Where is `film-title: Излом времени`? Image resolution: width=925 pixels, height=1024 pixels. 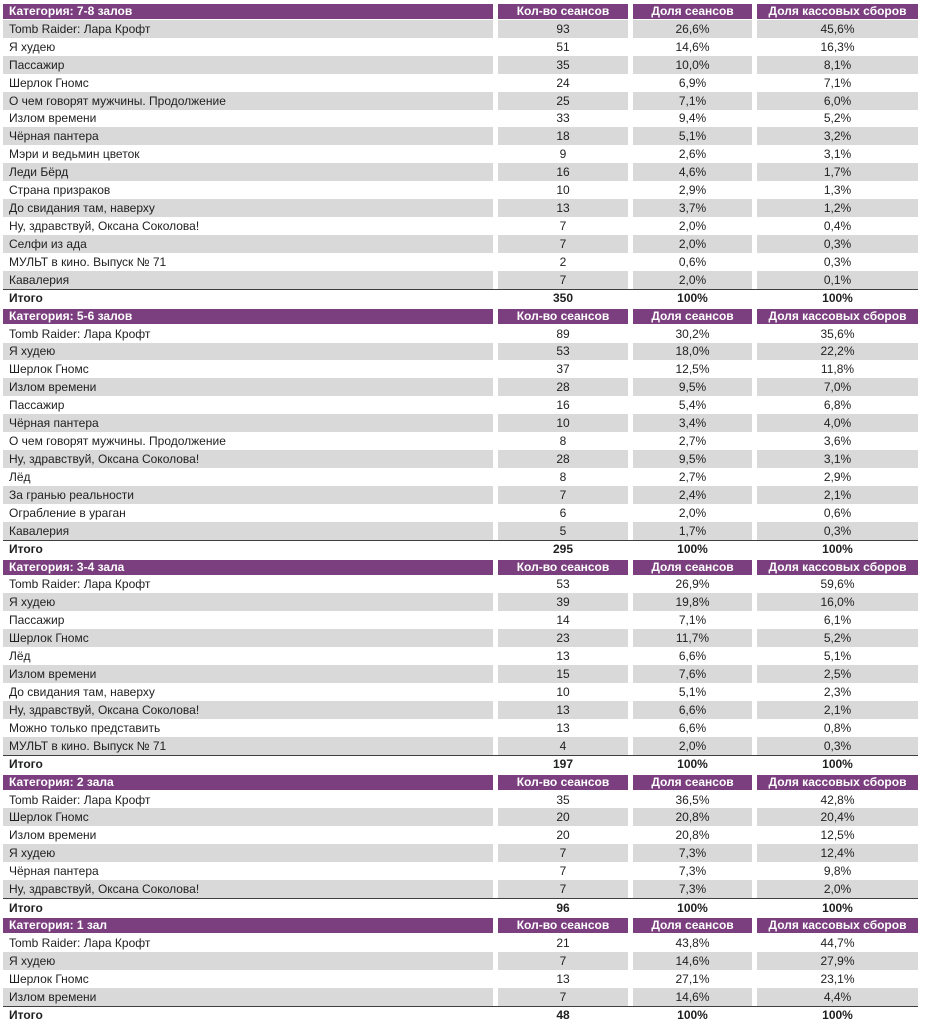 film-title: Излом времени is located at coordinates (53, 674).